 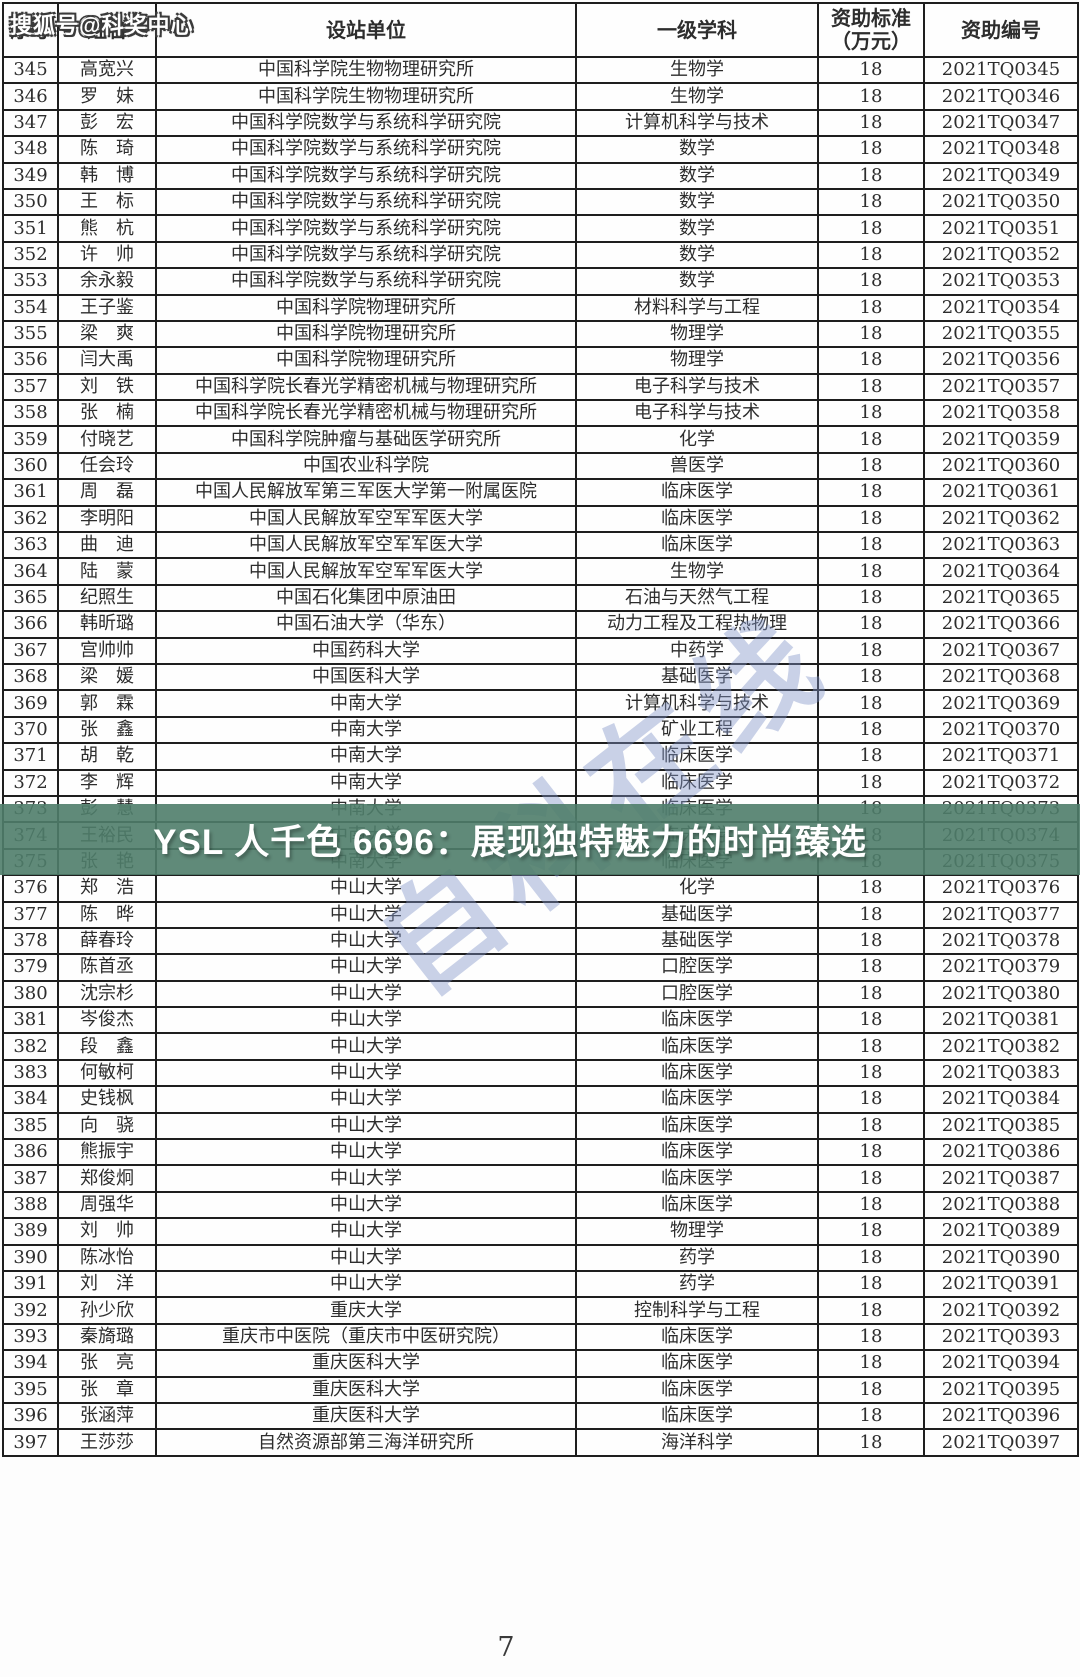 I want to click on cell-serial: 370, so click(x=30, y=730).